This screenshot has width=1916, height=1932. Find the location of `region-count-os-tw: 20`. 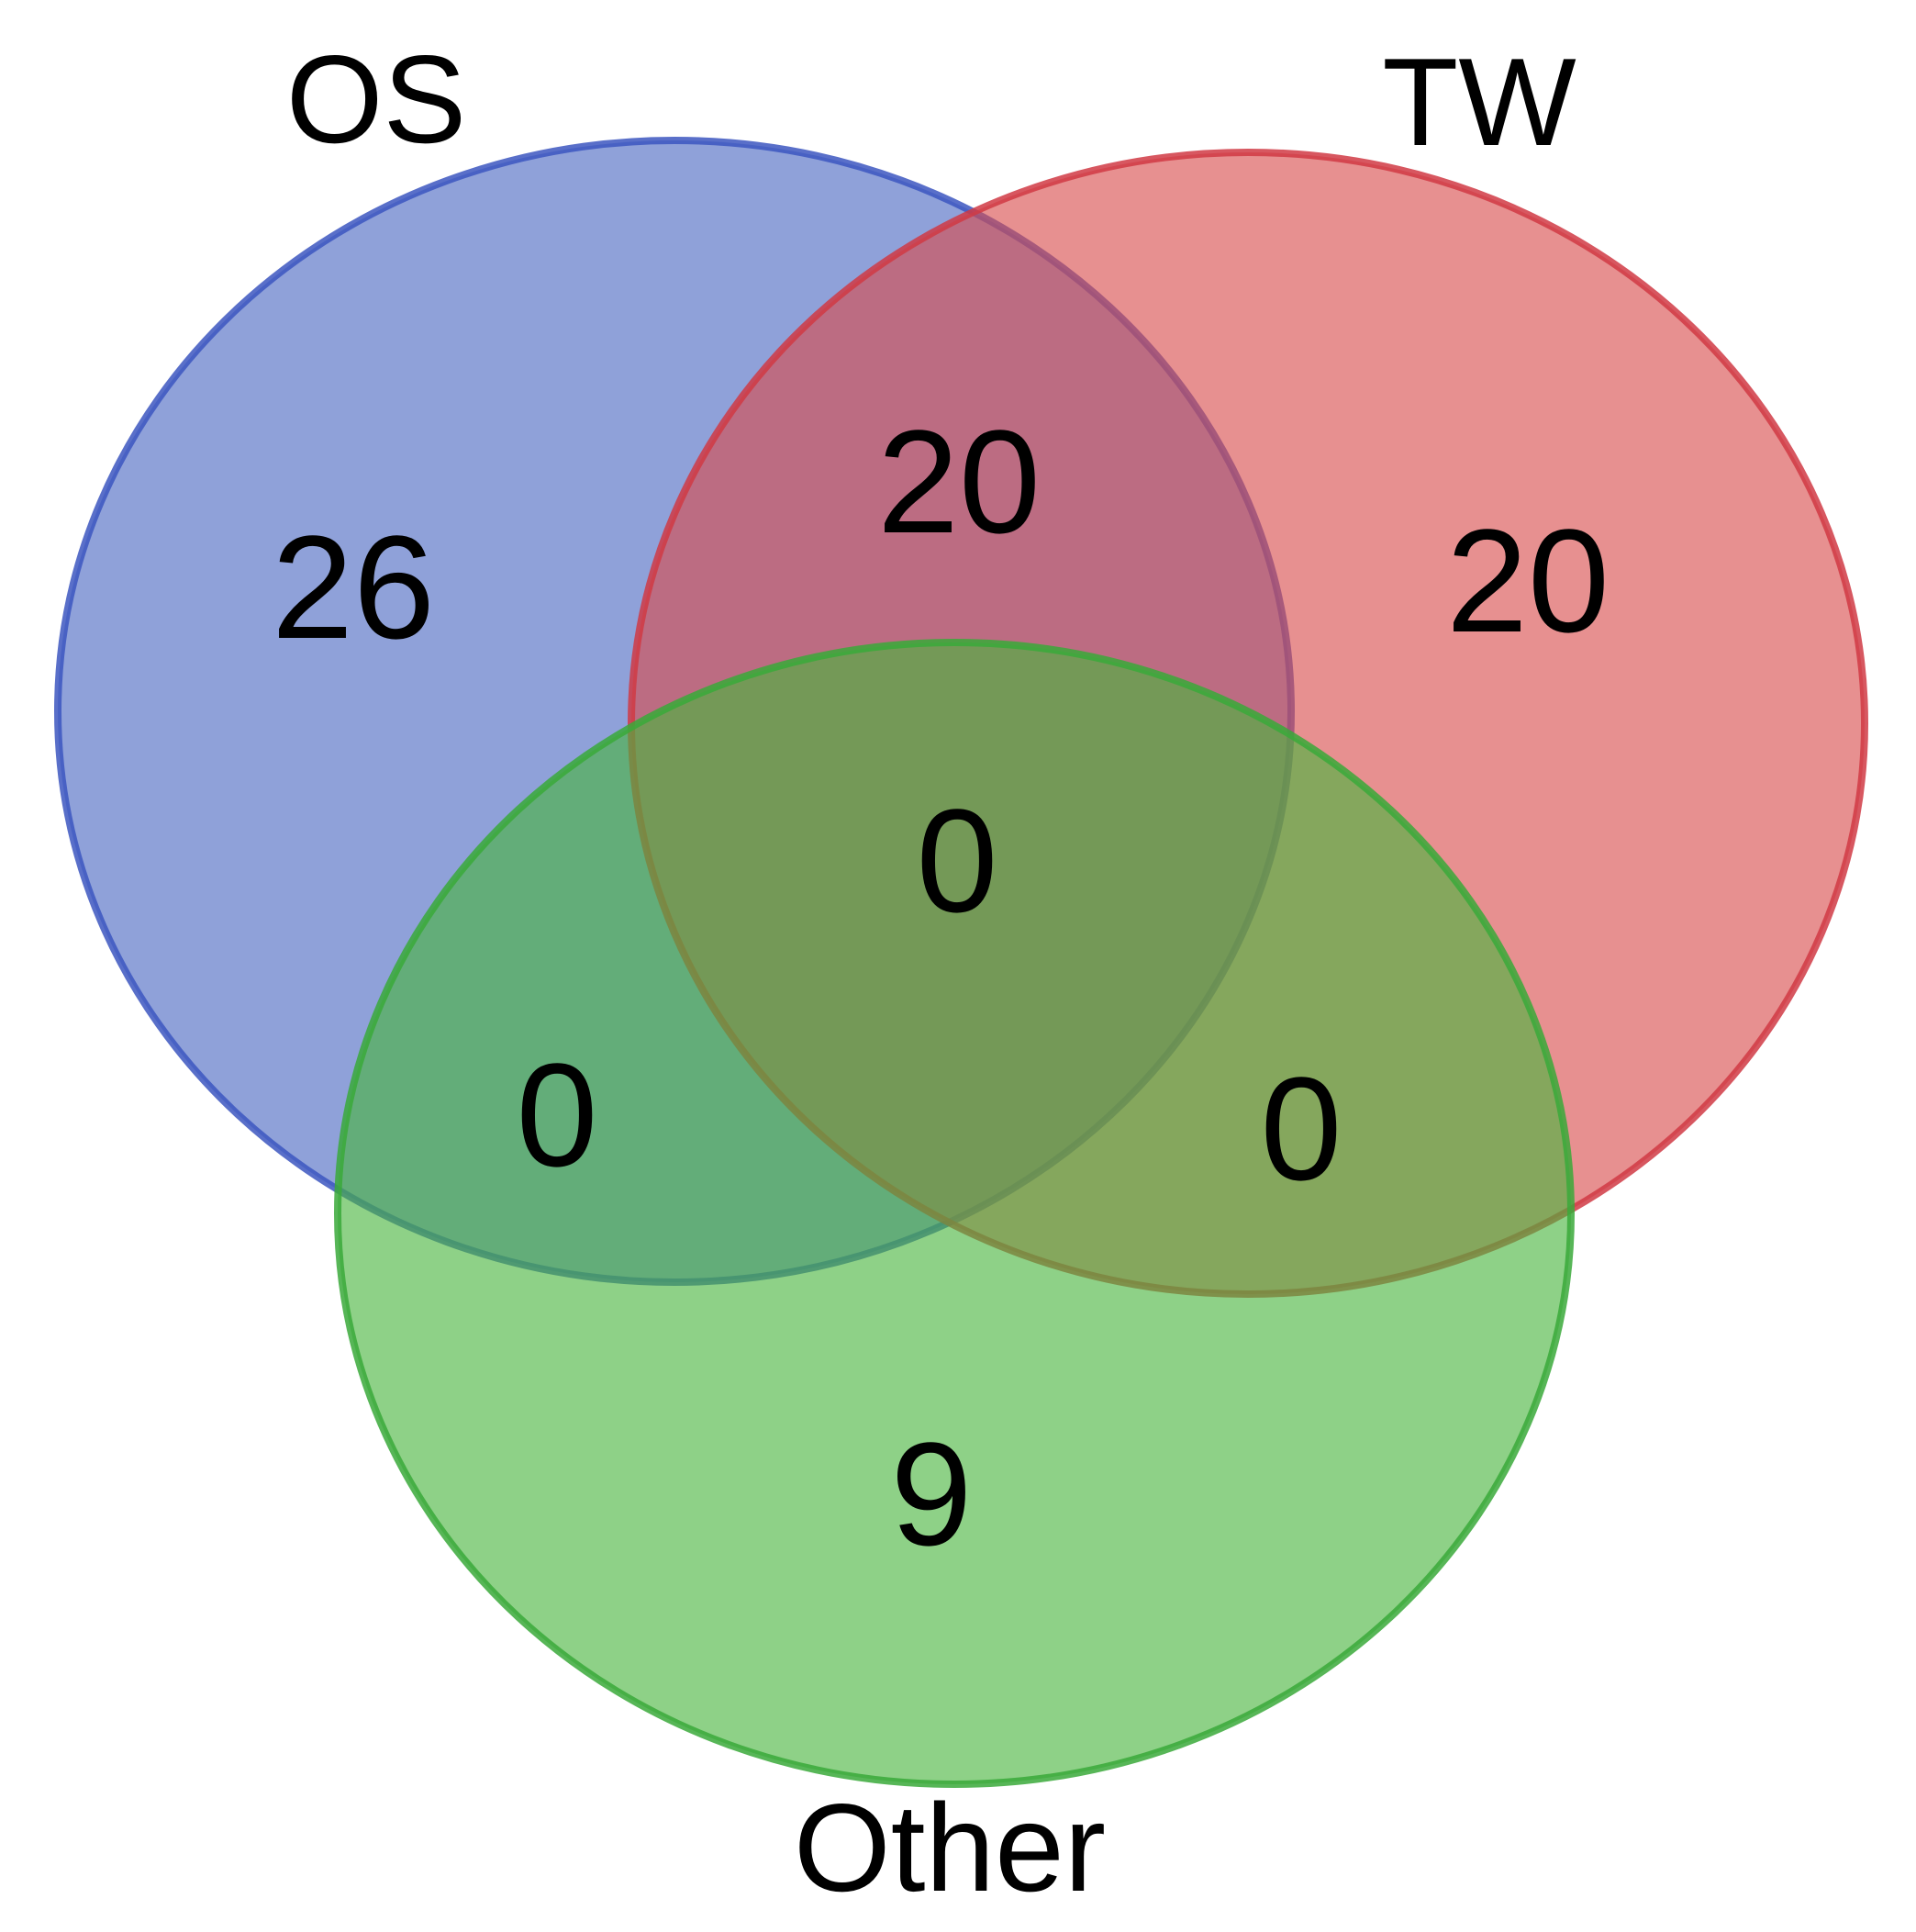

region-count-os-tw: 20 is located at coordinates (959, 482).